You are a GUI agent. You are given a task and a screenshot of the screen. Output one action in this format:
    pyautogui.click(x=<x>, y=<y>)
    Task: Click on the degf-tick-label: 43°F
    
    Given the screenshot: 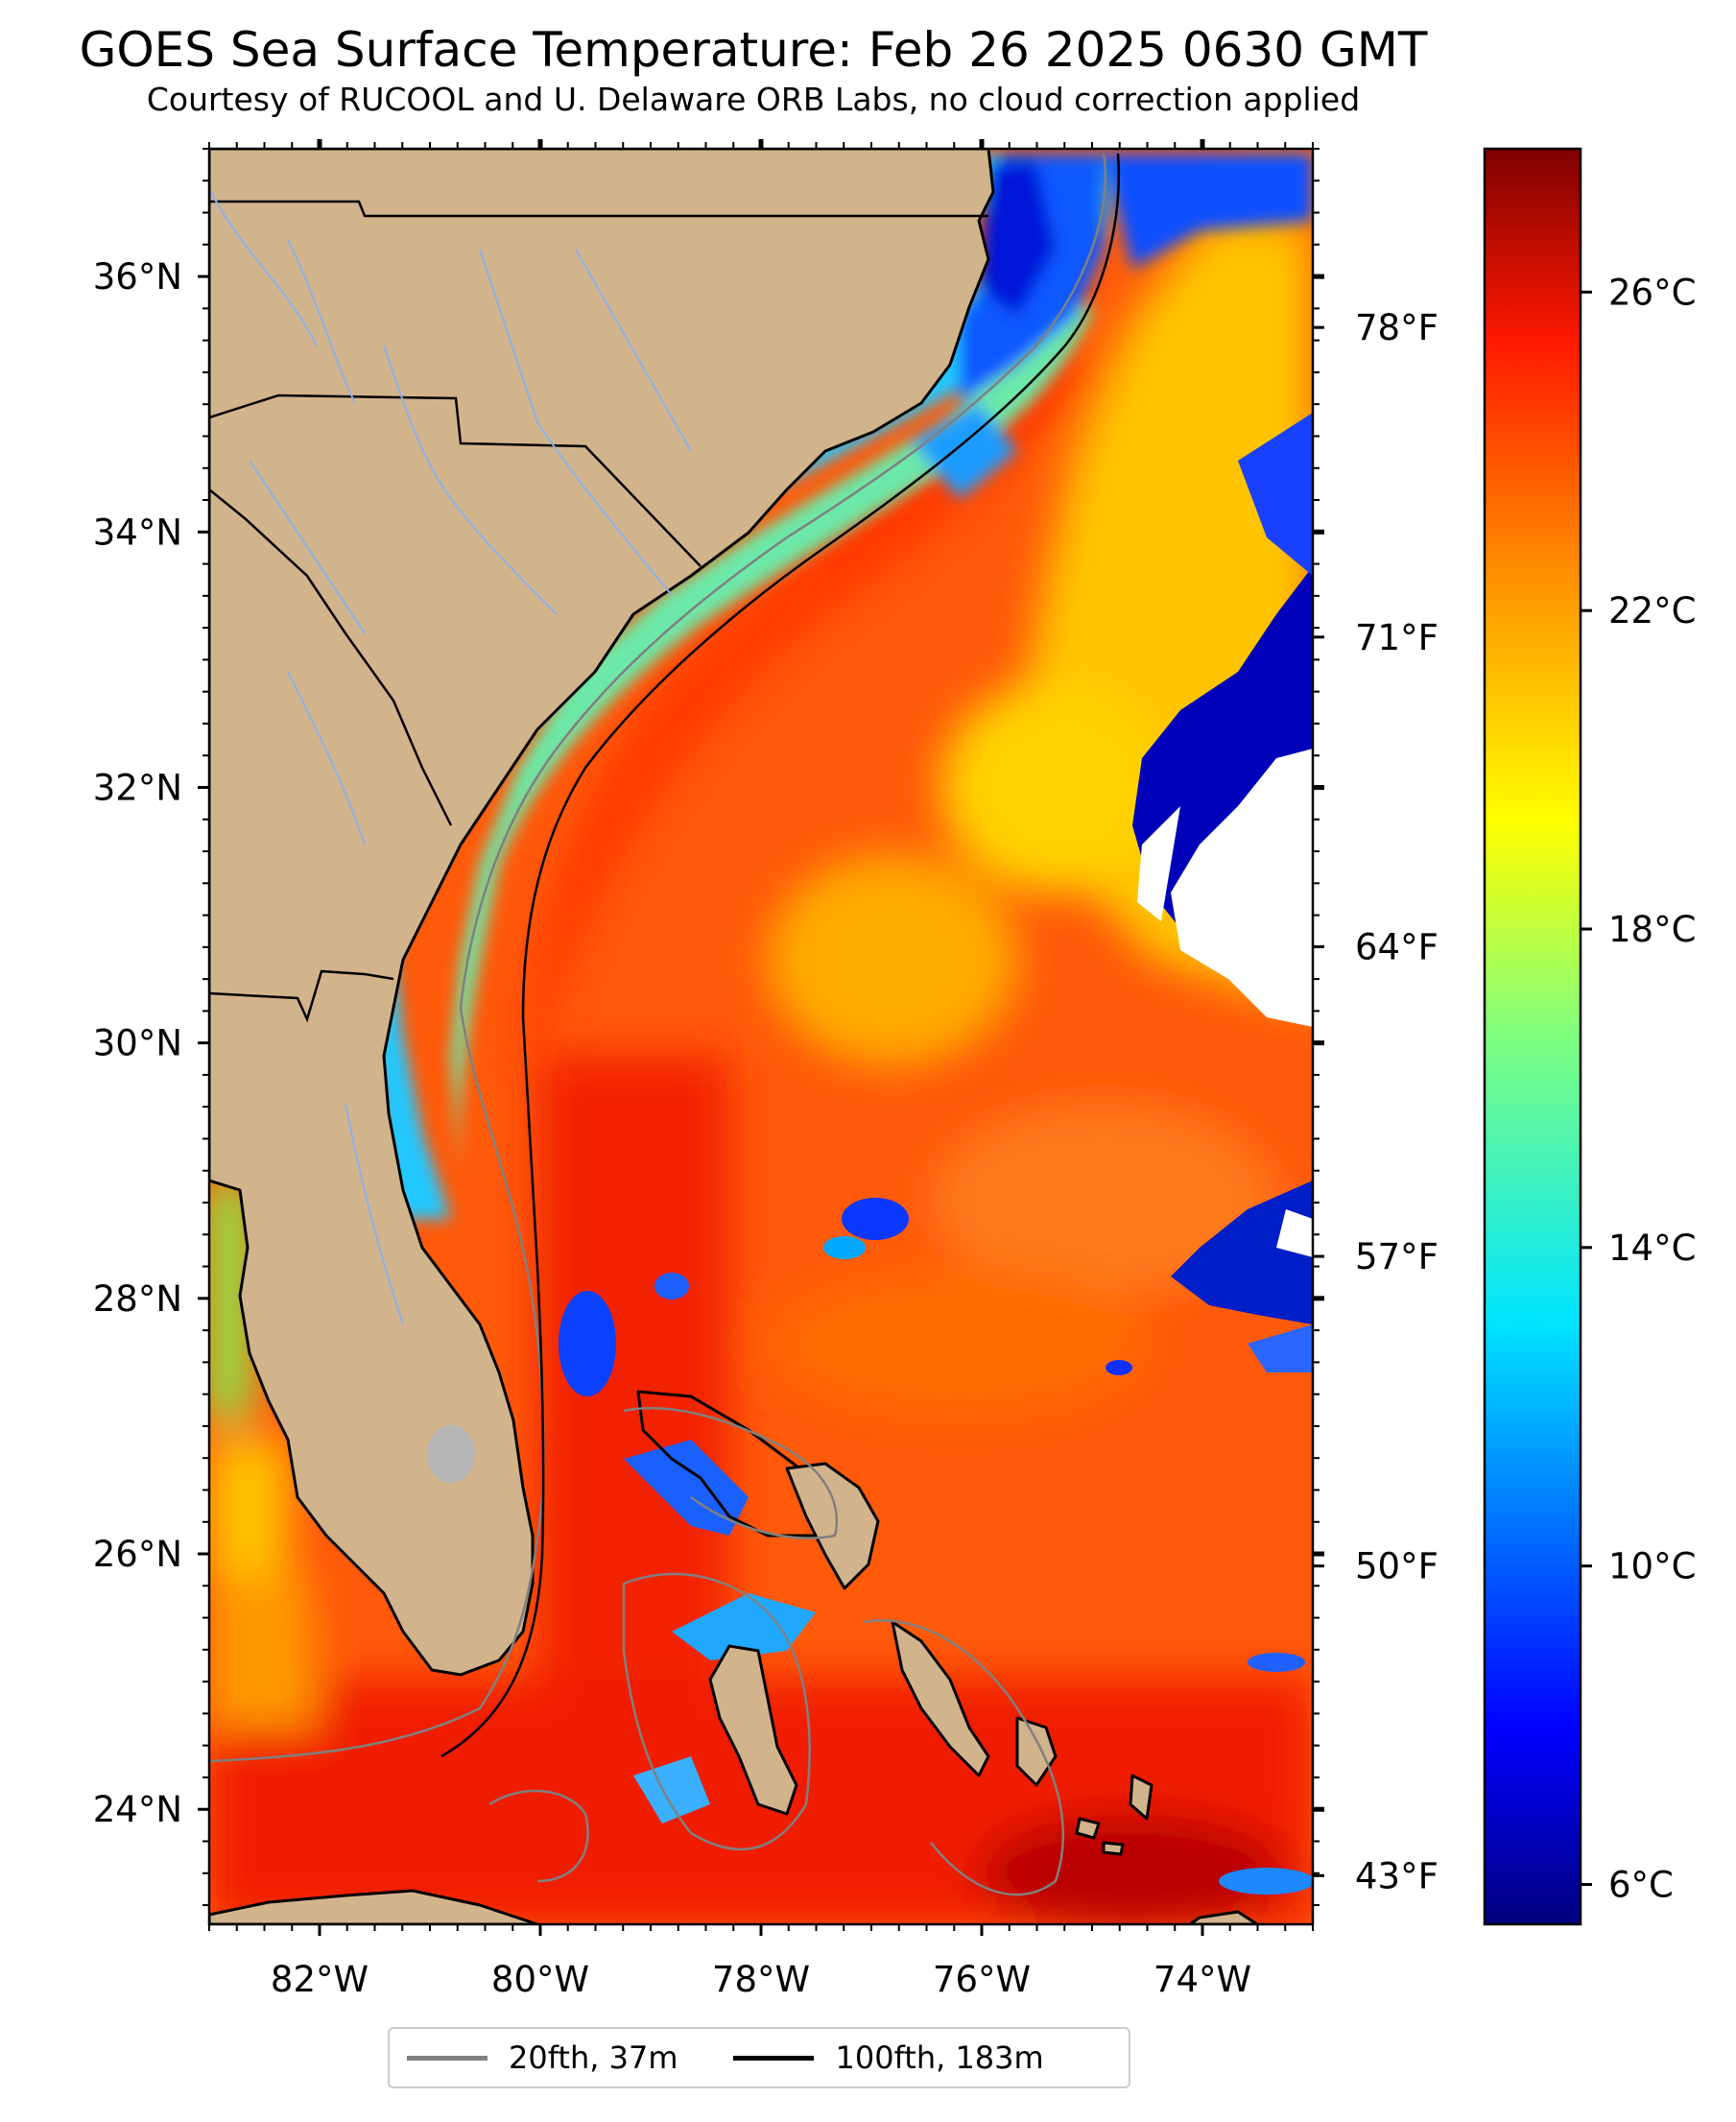 What is the action you would take?
    pyautogui.click(x=1397, y=1875)
    